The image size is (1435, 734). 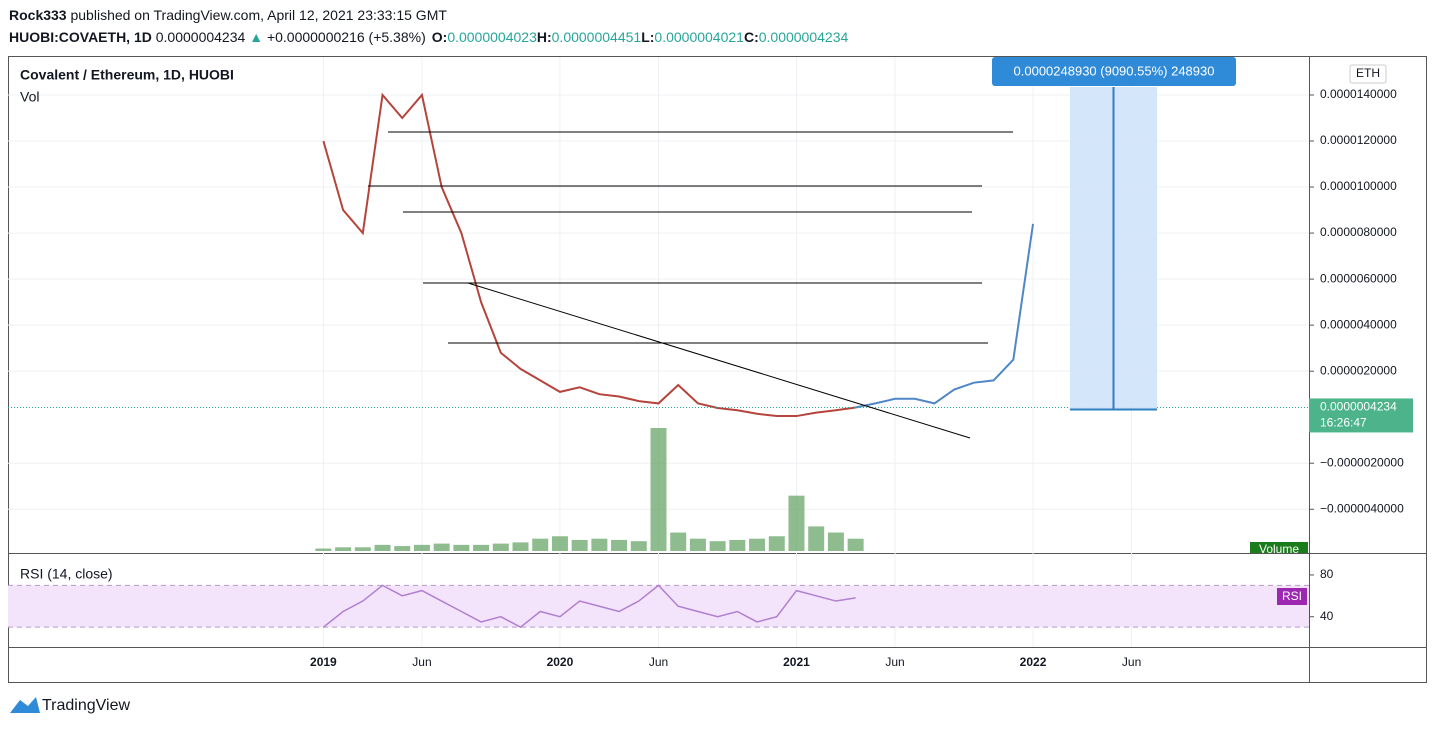 I want to click on y-tick-label: 80, so click(x=1327, y=574).